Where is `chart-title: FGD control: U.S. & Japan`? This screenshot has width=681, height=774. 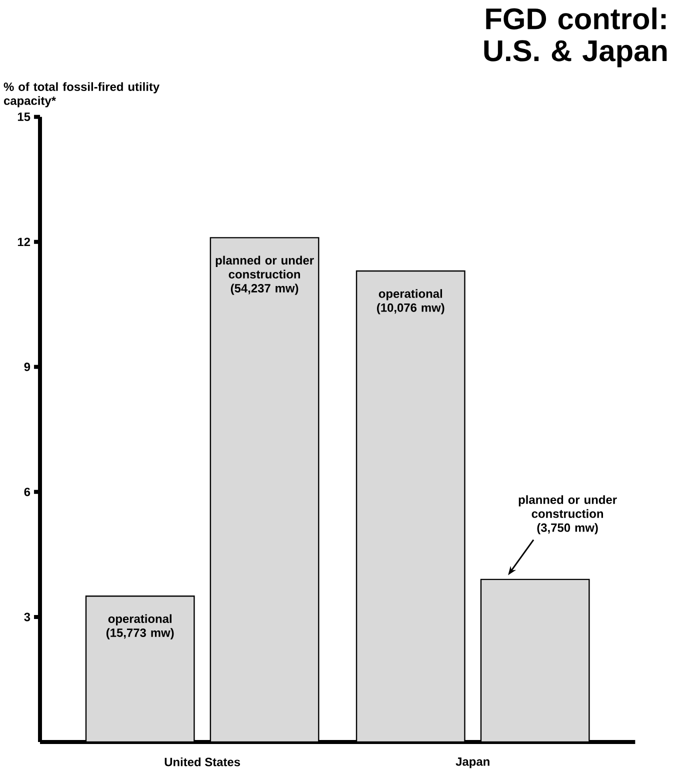 chart-title: FGD control: U.S. & Japan is located at coordinates (575, 38).